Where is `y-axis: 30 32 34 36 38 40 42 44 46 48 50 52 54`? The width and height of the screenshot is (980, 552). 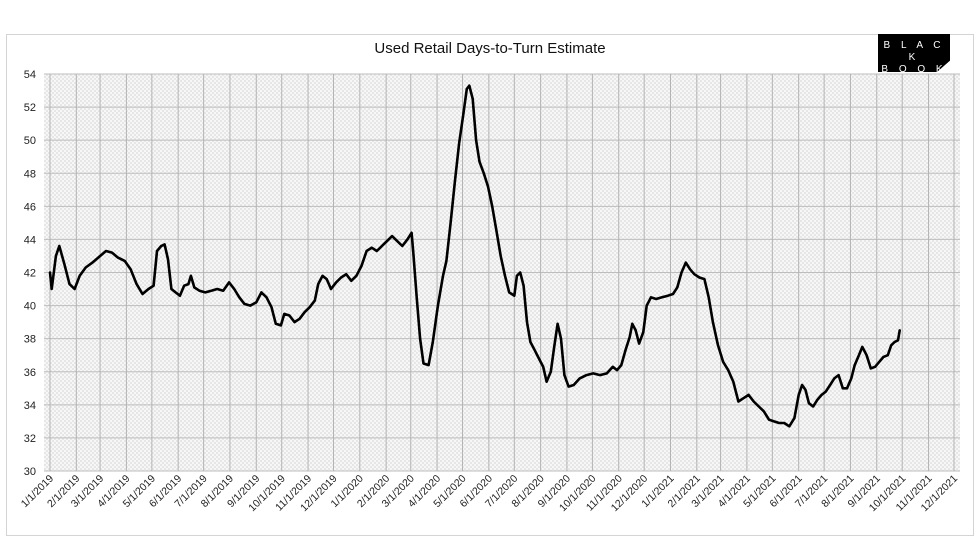
y-axis: 30 32 34 36 38 40 42 44 46 48 50 52 54 is located at coordinates (30, 273).